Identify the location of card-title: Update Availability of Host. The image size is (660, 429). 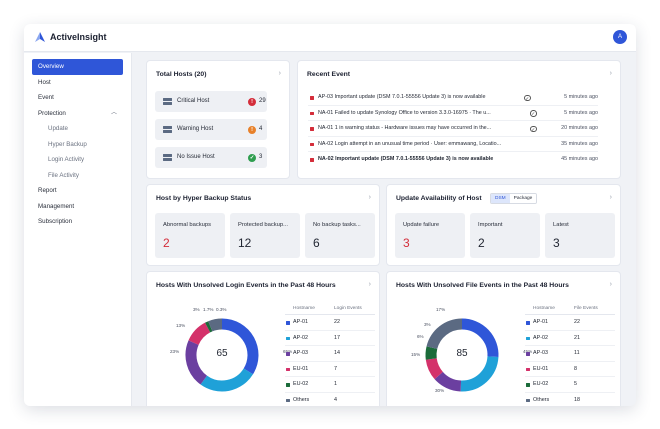
(439, 198).